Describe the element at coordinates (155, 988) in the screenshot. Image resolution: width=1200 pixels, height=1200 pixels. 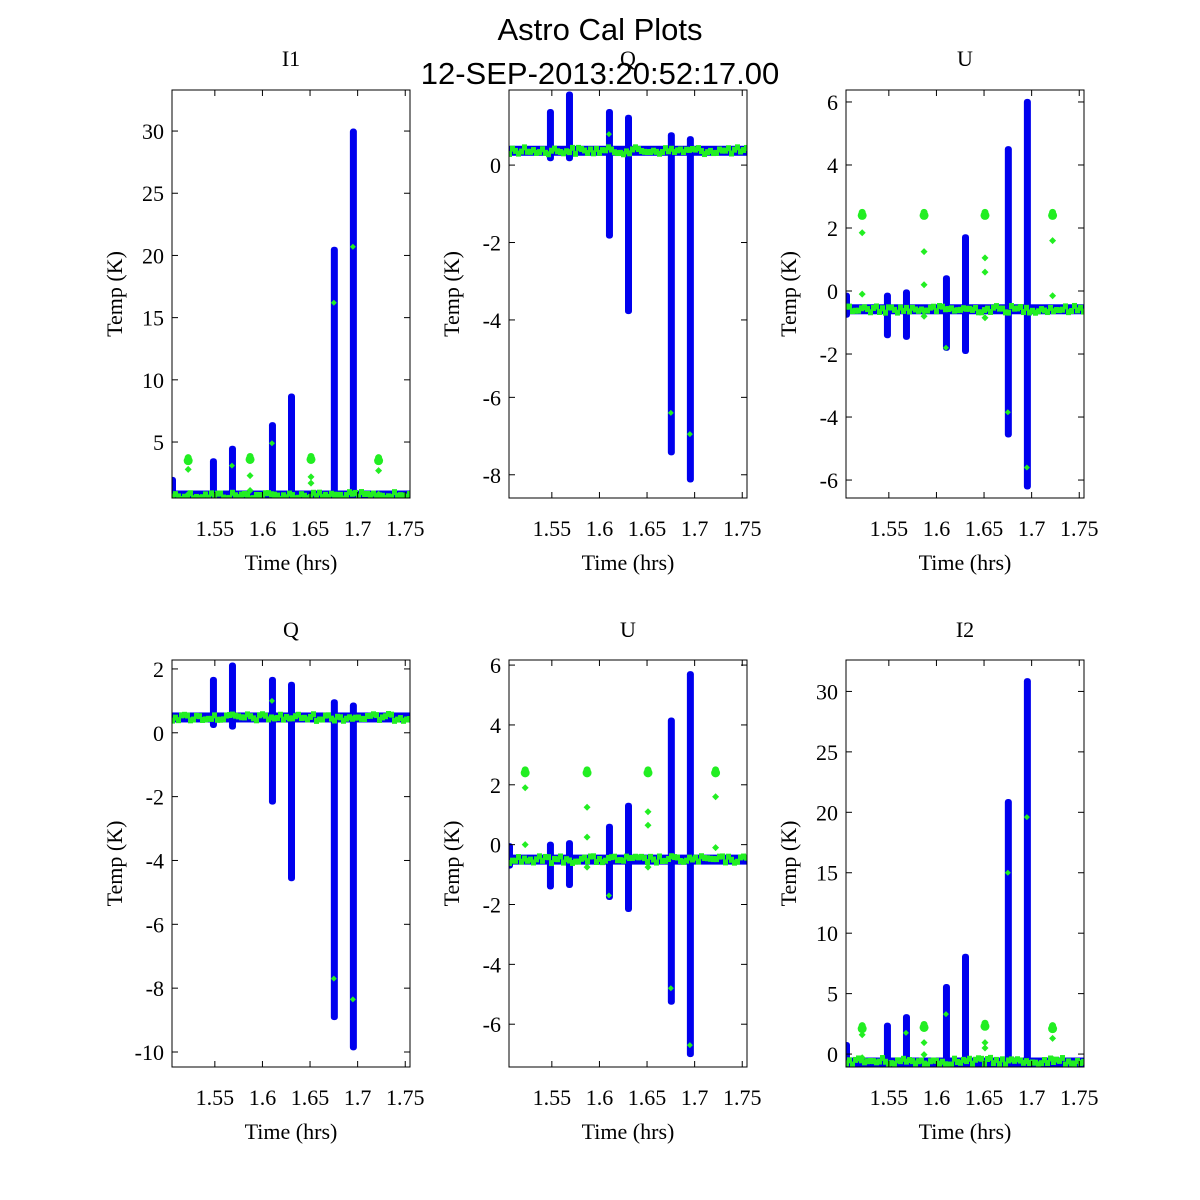
I see `y-tick-label: -8` at that location.